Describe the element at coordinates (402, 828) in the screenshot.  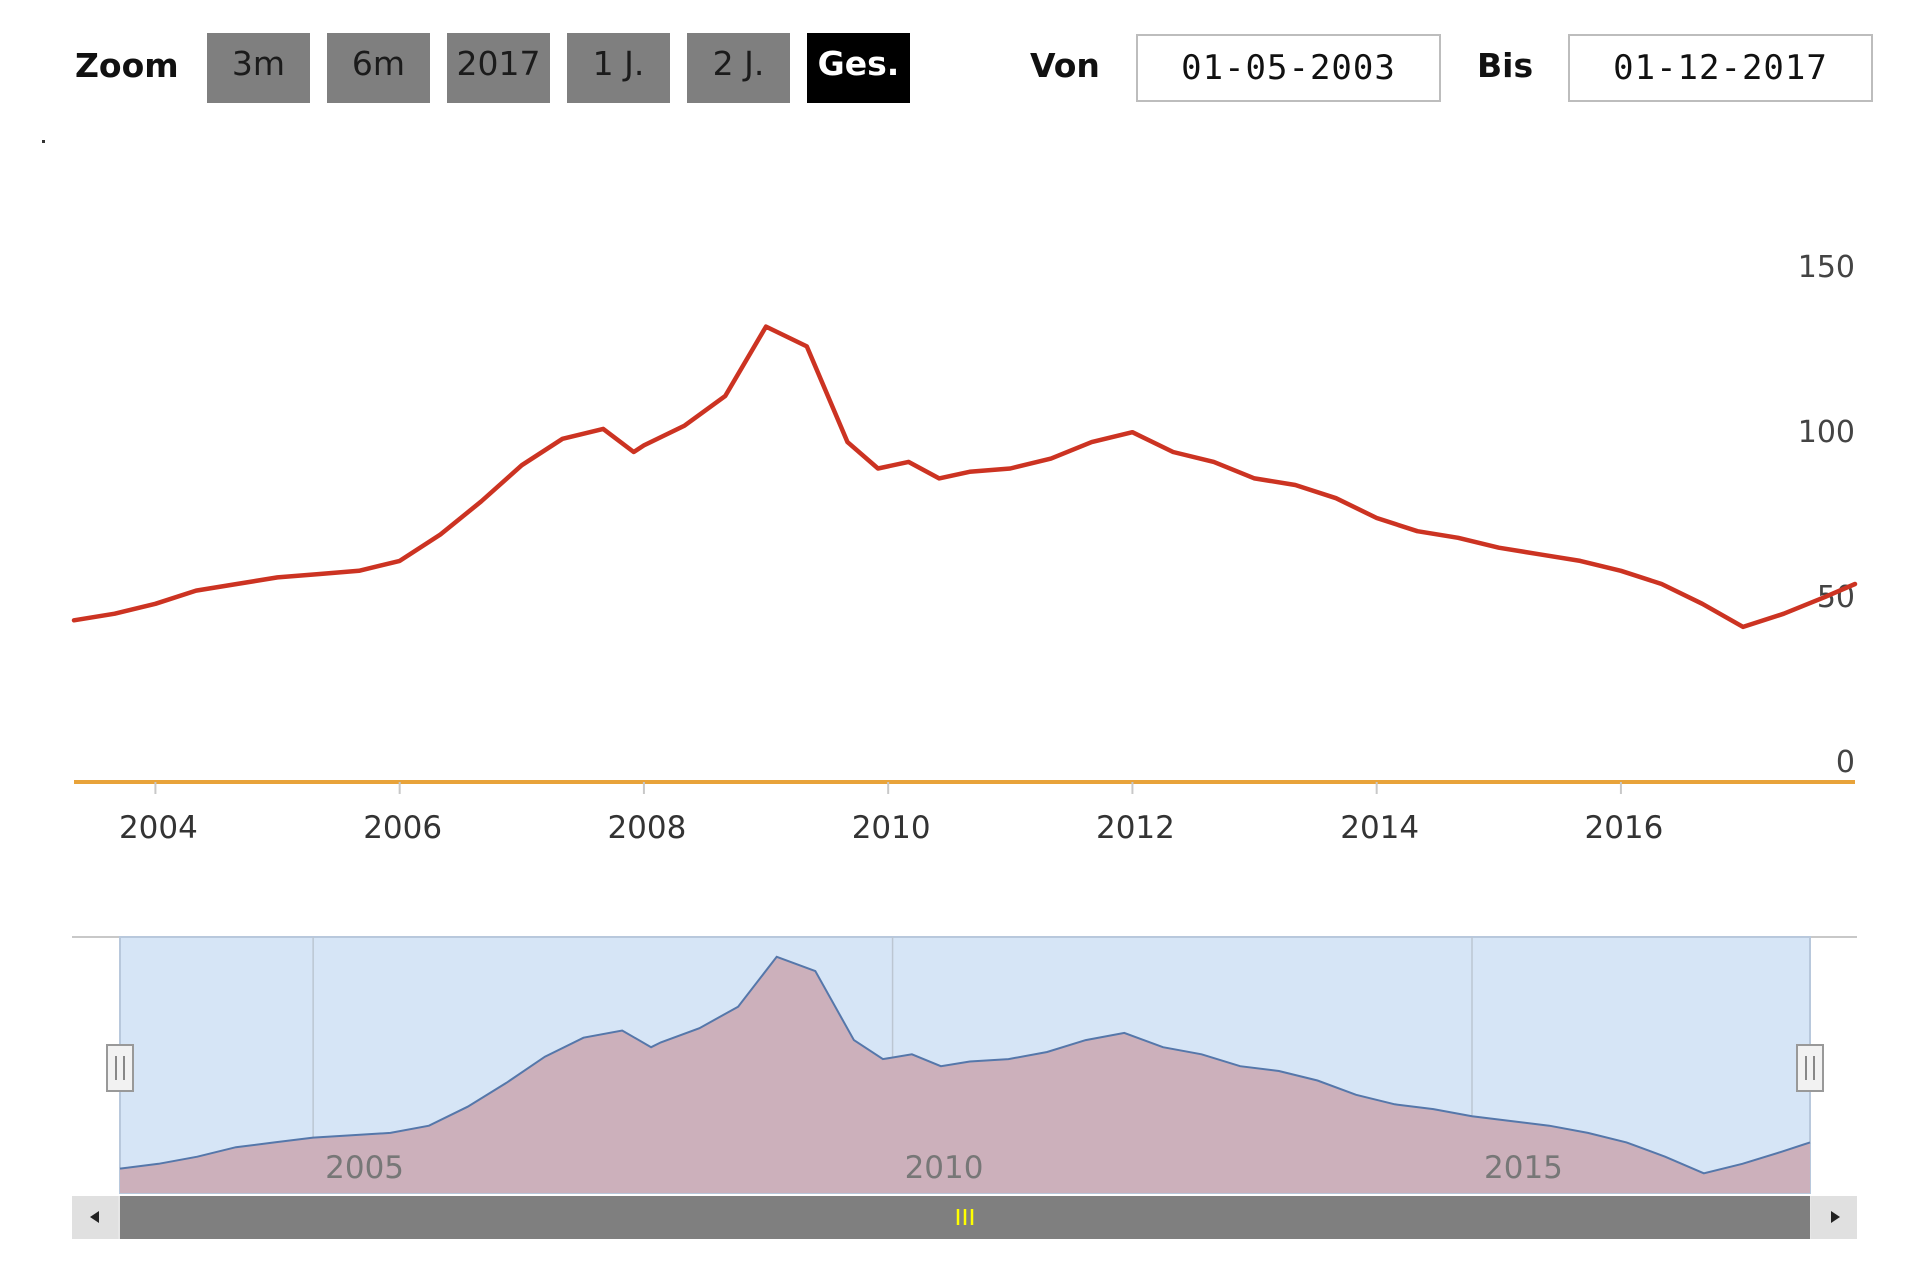
I see `x-tick-label-2006: 2006` at that location.